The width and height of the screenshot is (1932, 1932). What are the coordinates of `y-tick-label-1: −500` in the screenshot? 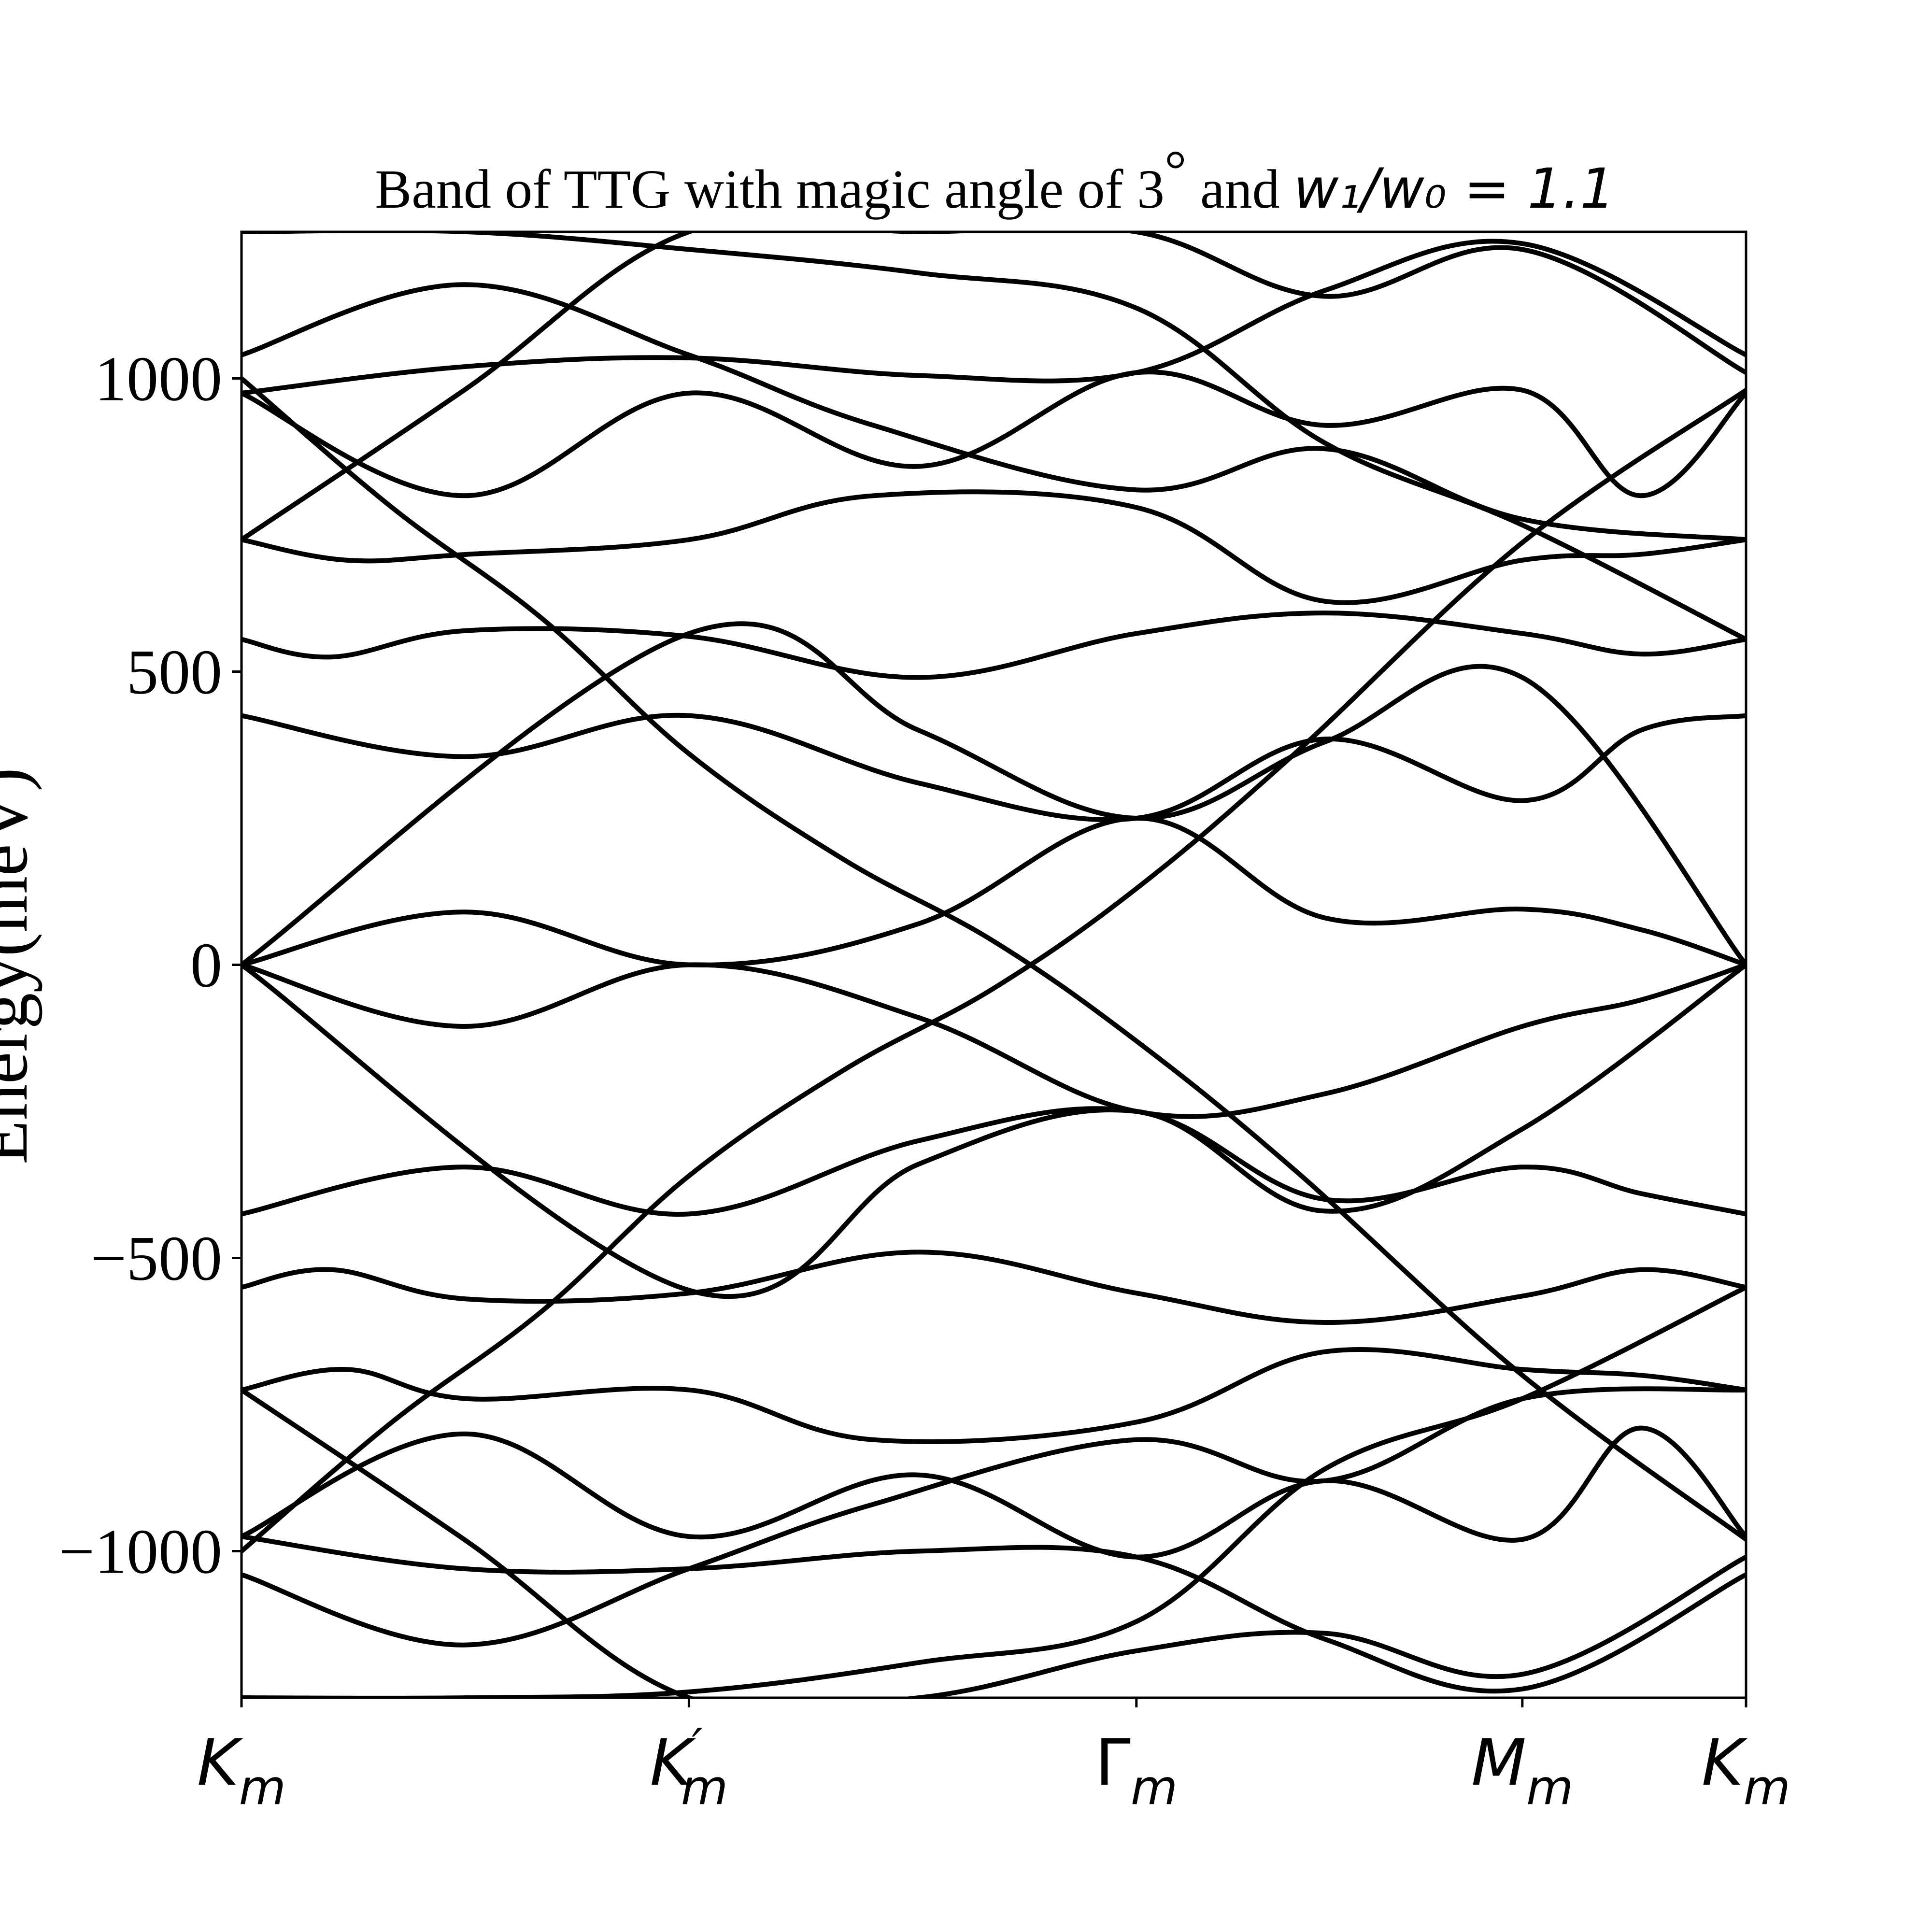 It's located at (156, 1258).